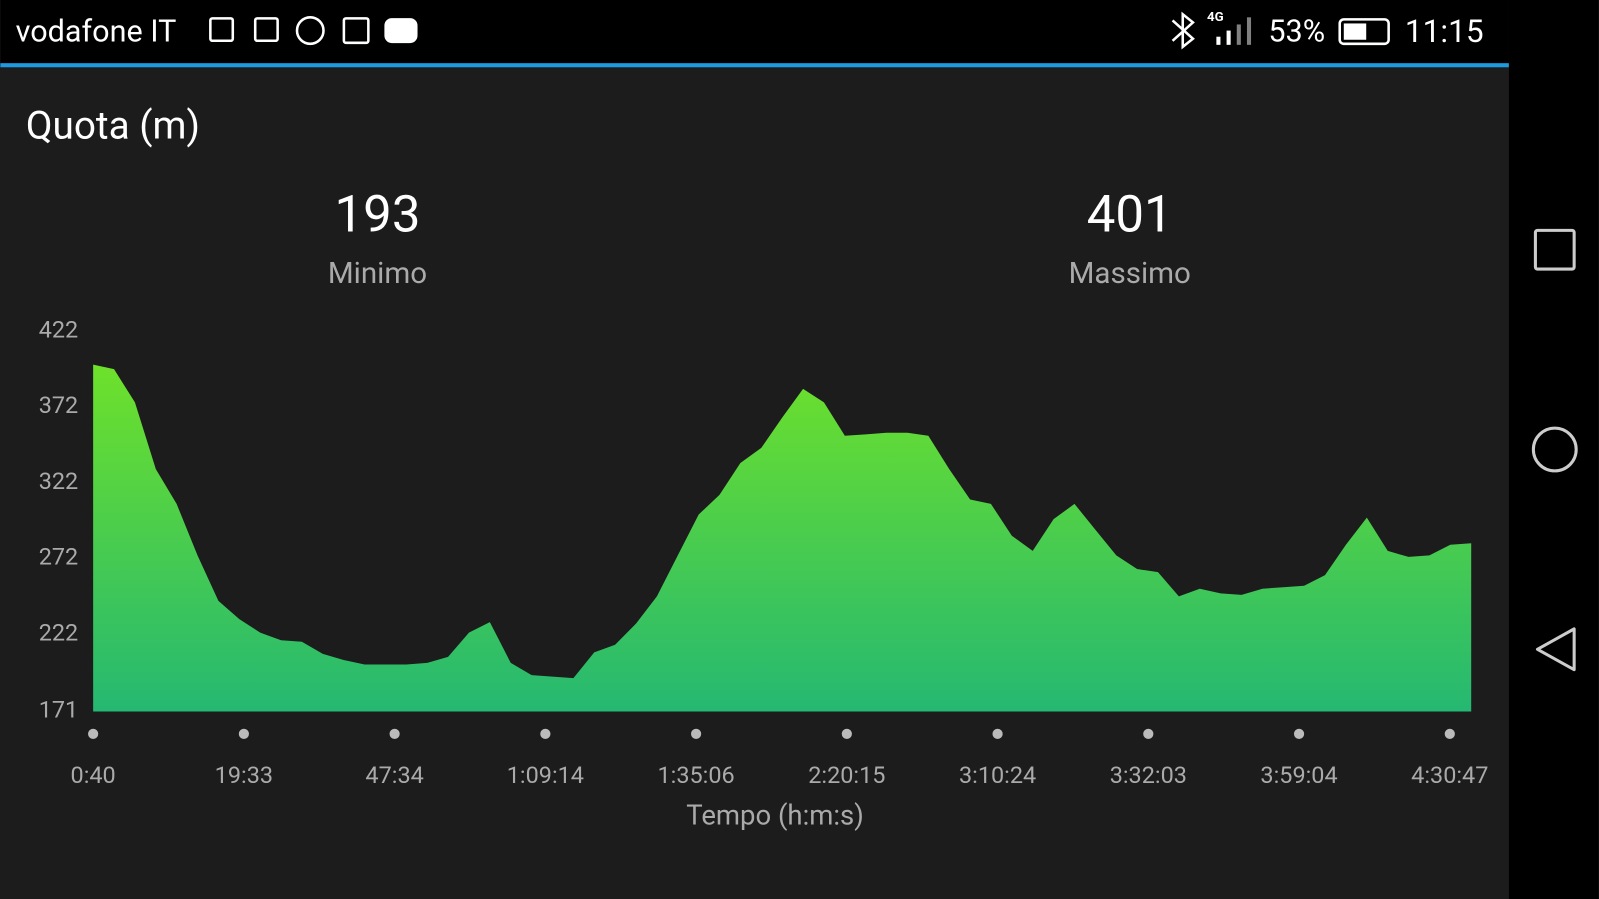 The height and width of the screenshot is (899, 1599). What do you see at coordinates (1130, 215) in the screenshot?
I see `stat-value: 401` at bounding box center [1130, 215].